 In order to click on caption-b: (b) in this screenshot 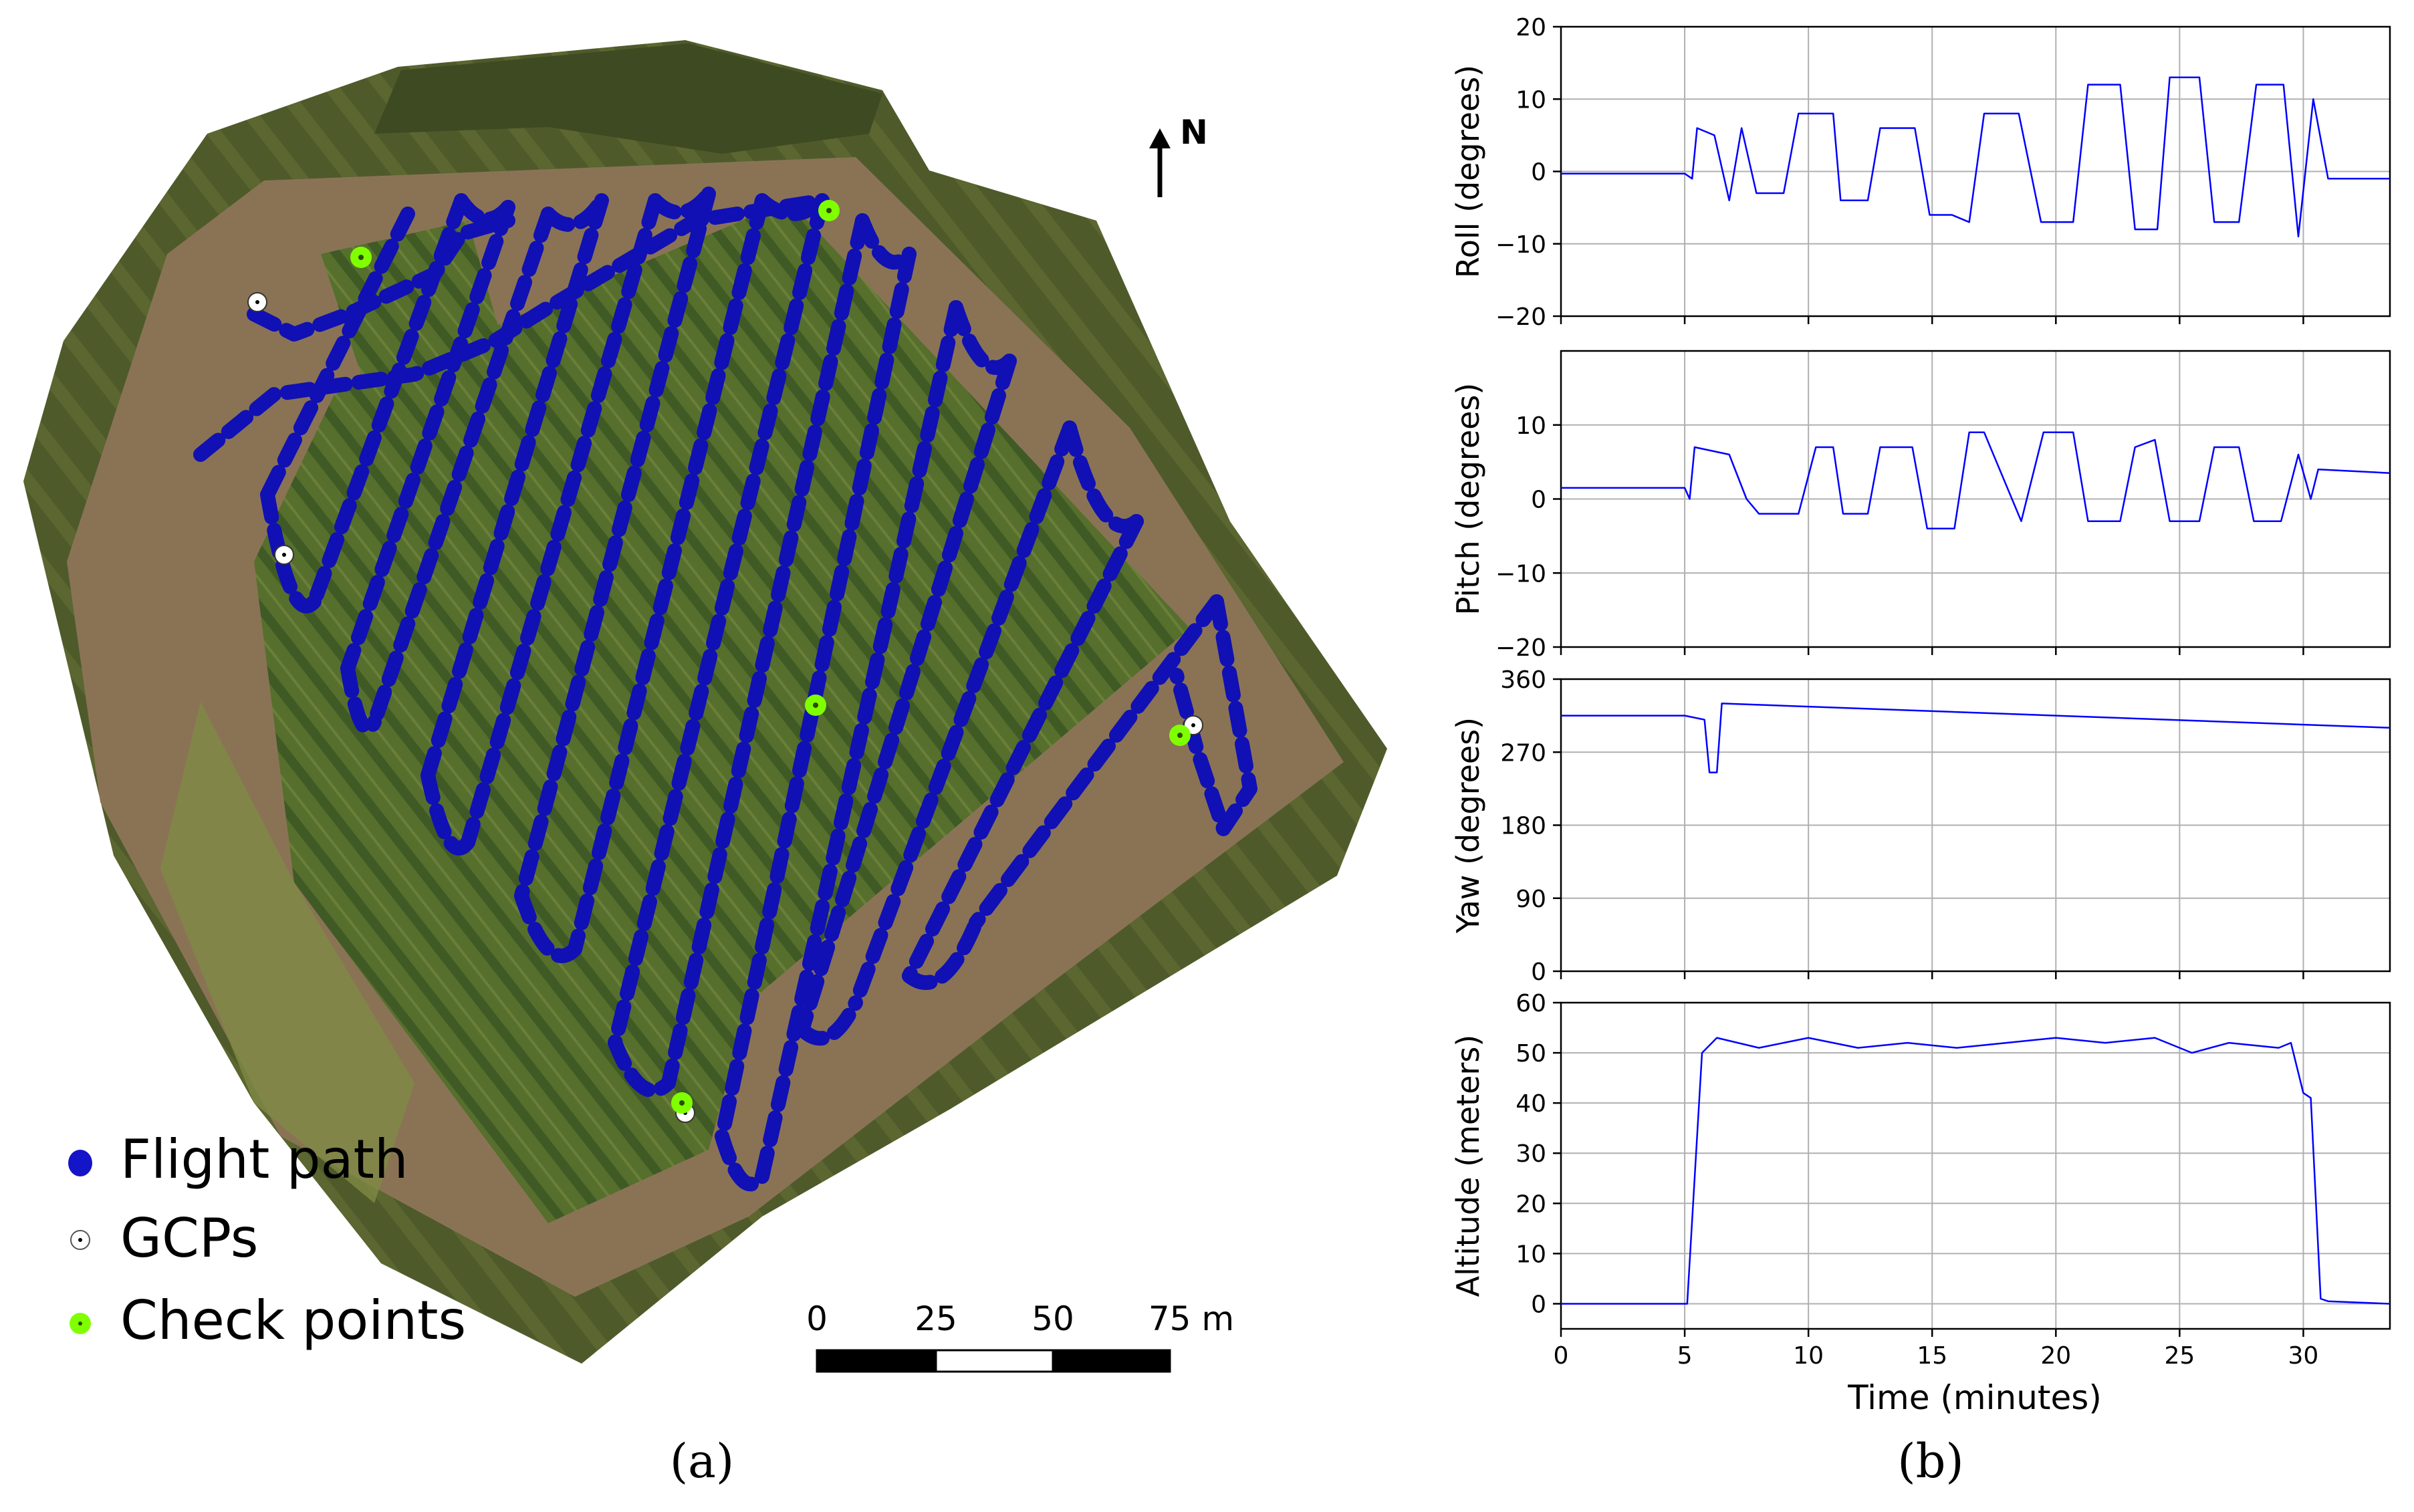, I will do `click(1930, 1461)`.